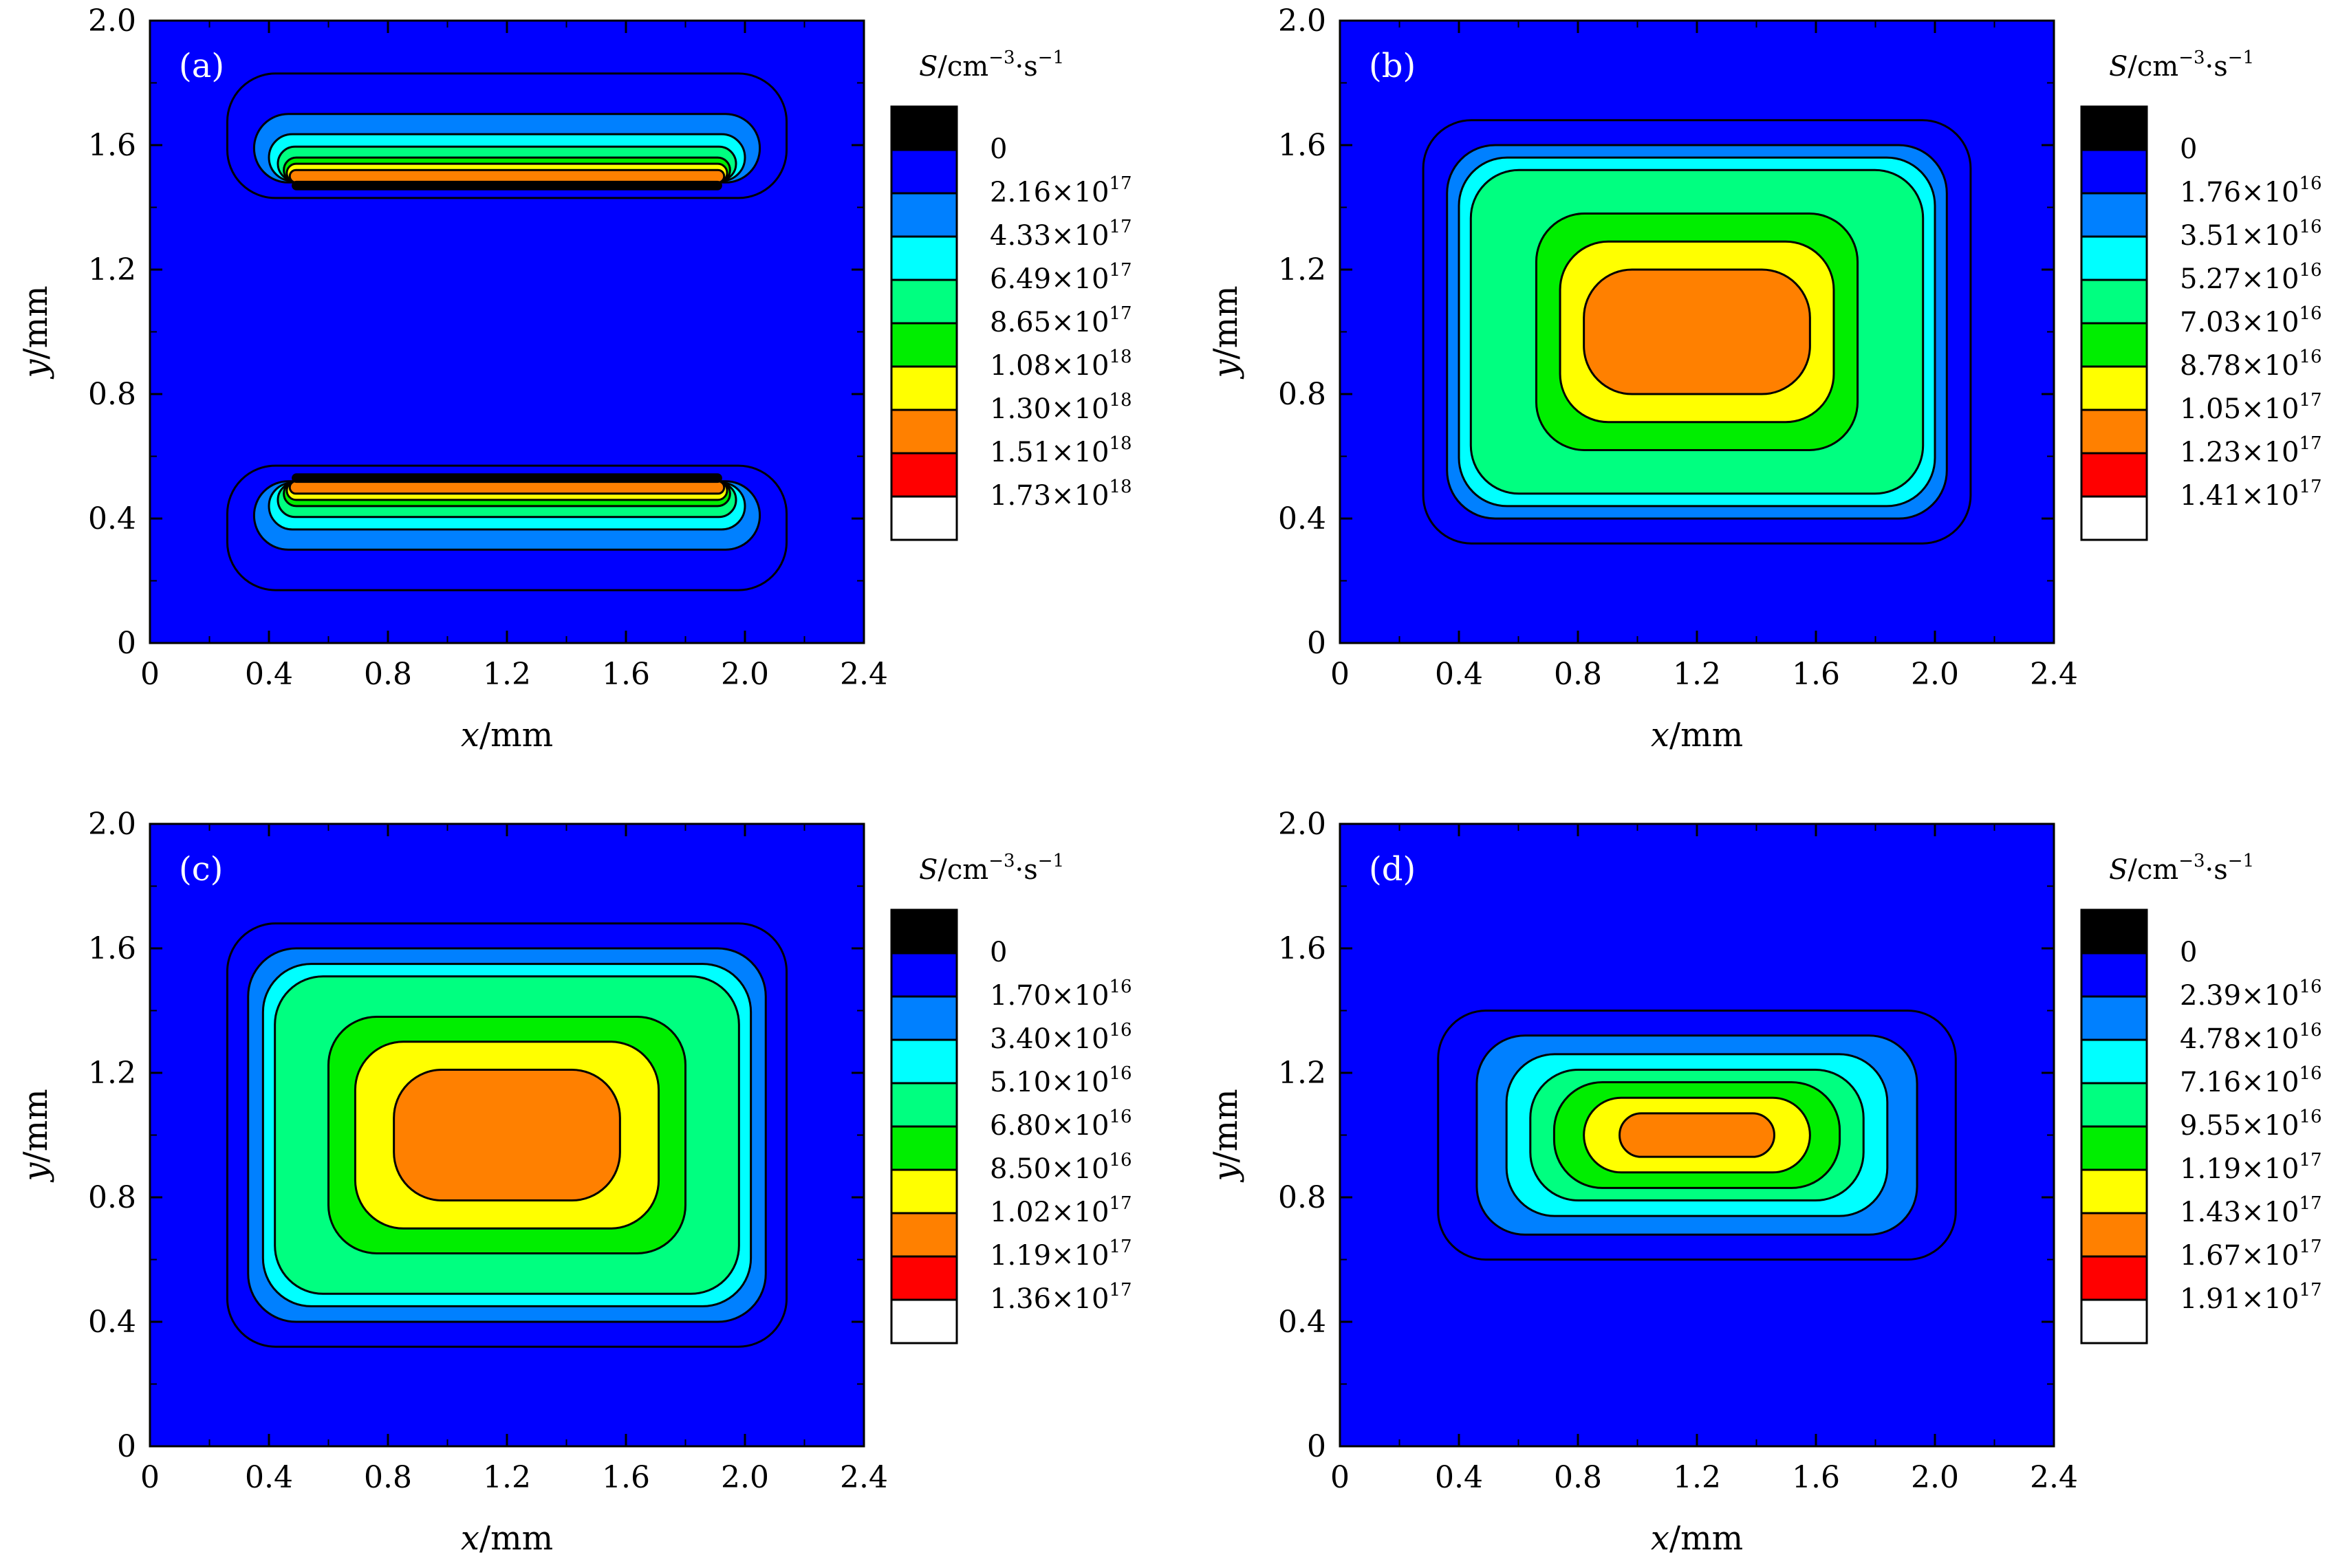  What do you see at coordinates (2251, 1254) in the screenshot?
I see `legend-label: 1.67×10¹⁷` at bounding box center [2251, 1254].